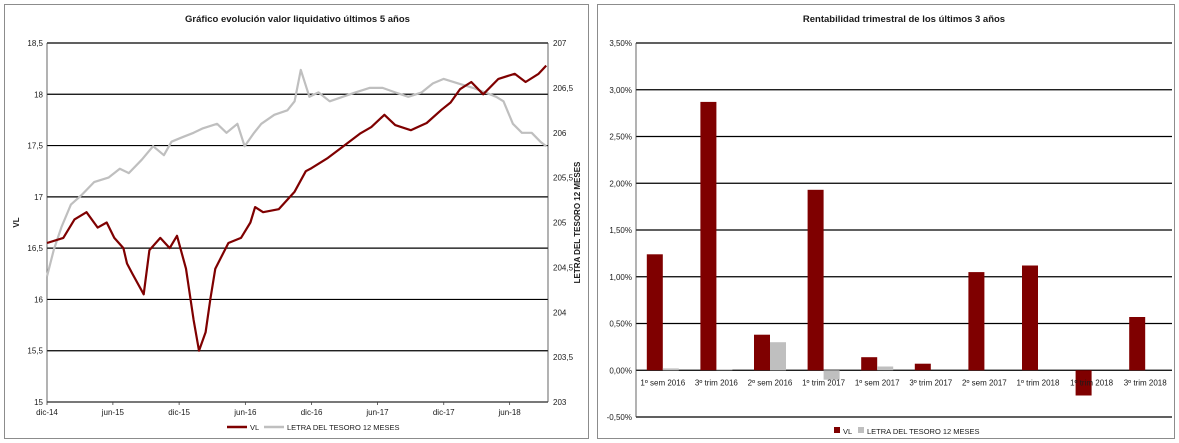 The height and width of the screenshot is (443, 1179). What do you see at coordinates (563, 88) in the screenshot?
I see `y2-tick-label: 206,5` at bounding box center [563, 88].